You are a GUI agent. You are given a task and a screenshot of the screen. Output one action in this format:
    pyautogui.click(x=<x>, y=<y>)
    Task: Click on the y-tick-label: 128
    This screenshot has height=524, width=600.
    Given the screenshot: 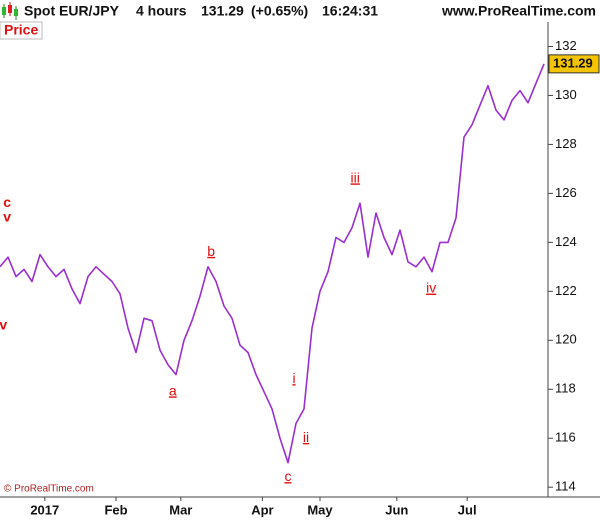 What is the action you would take?
    pyautogui.click(x=566, y=143)
    